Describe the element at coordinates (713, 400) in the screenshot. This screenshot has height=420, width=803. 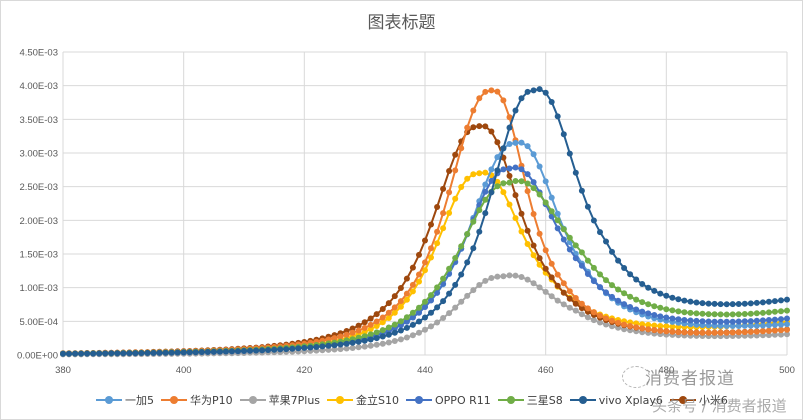
I see `legend-label: 小米6` at that location.